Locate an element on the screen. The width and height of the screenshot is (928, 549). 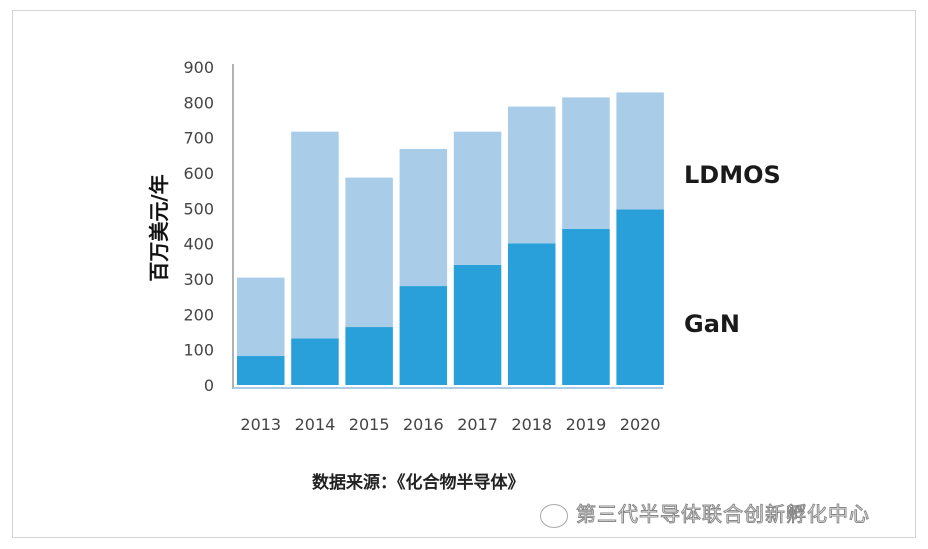
watermark: 第三代半导体联合创新孵化中心 is located at coordinates (705, 513).